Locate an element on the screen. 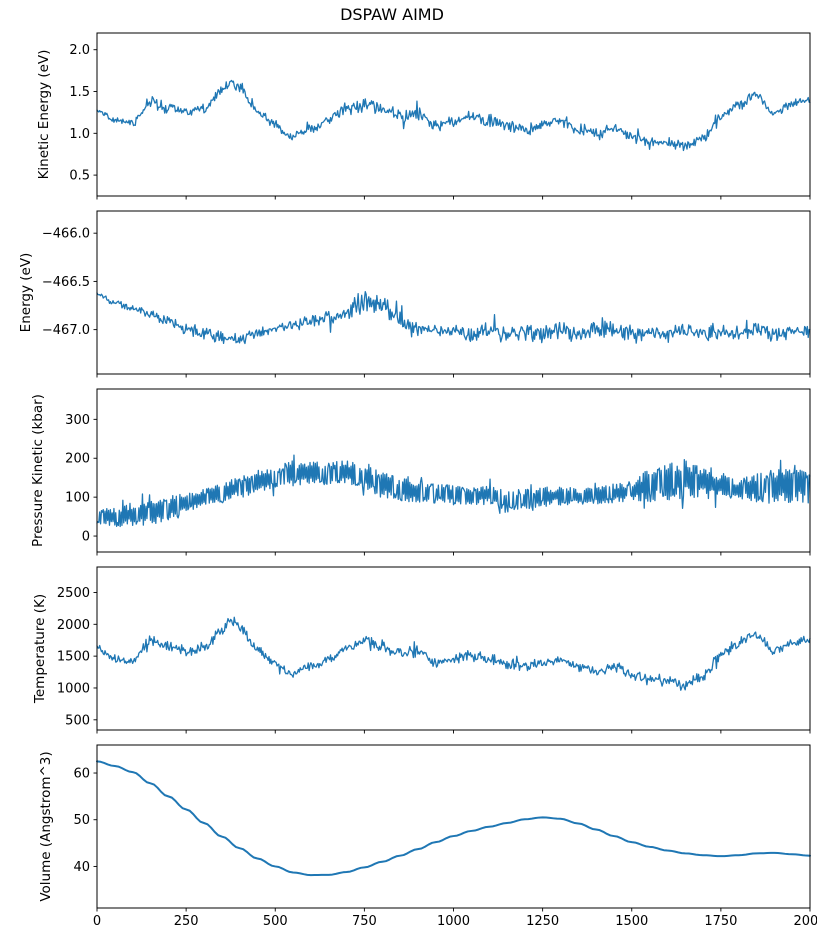 The image size is (817, 939). y-axis-label: Kinetic Energy (eV) is located at coordinates (44, 115).